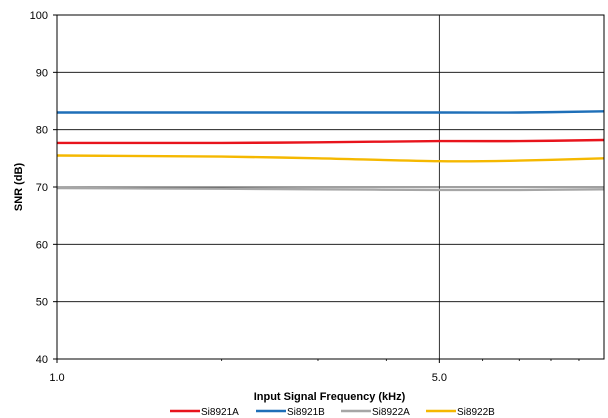 This screenshot has width=608, height=418. Describe the element at coordinates (330, 158) in the screenshot. I see `series-line-si8922b` at that location.